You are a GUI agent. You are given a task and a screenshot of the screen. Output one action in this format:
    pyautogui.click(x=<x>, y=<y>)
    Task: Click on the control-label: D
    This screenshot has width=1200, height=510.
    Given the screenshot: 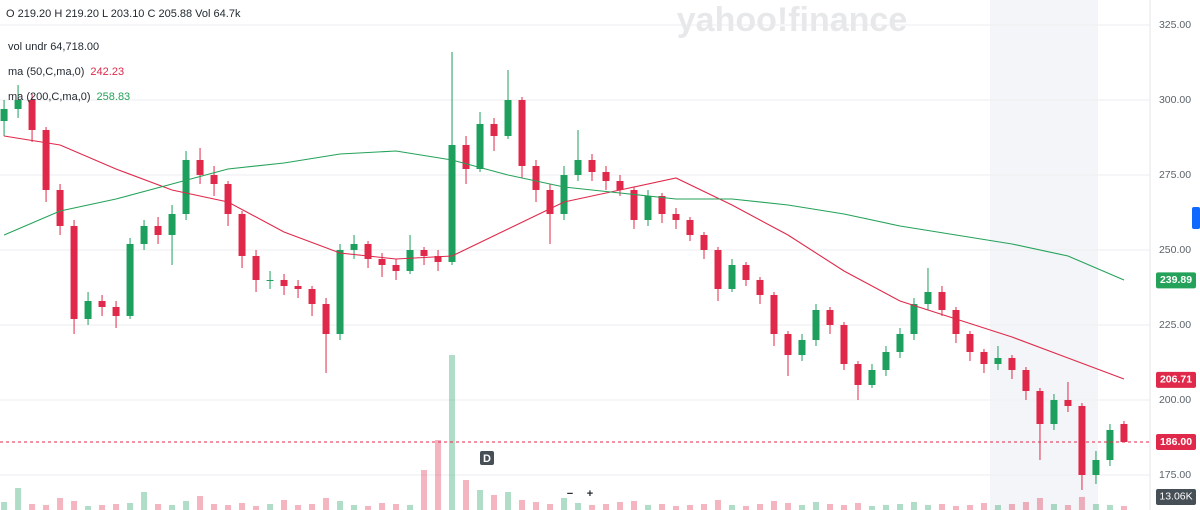 What is the action you would take?
    pyautogui.click(x=487, y=459)
    